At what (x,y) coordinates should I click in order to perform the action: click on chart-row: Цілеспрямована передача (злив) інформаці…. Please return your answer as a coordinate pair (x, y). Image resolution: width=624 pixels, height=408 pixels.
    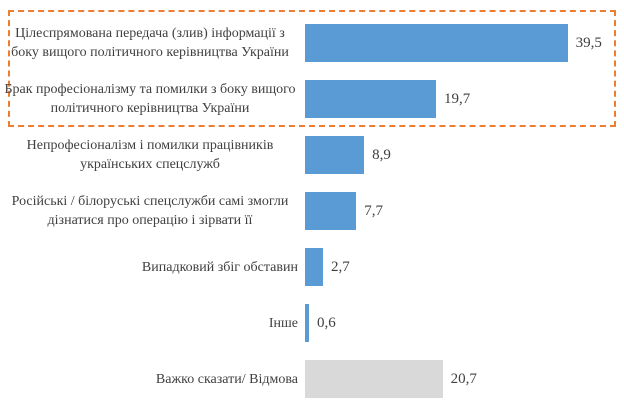
    Looking at the image, I should click on (312, 43).